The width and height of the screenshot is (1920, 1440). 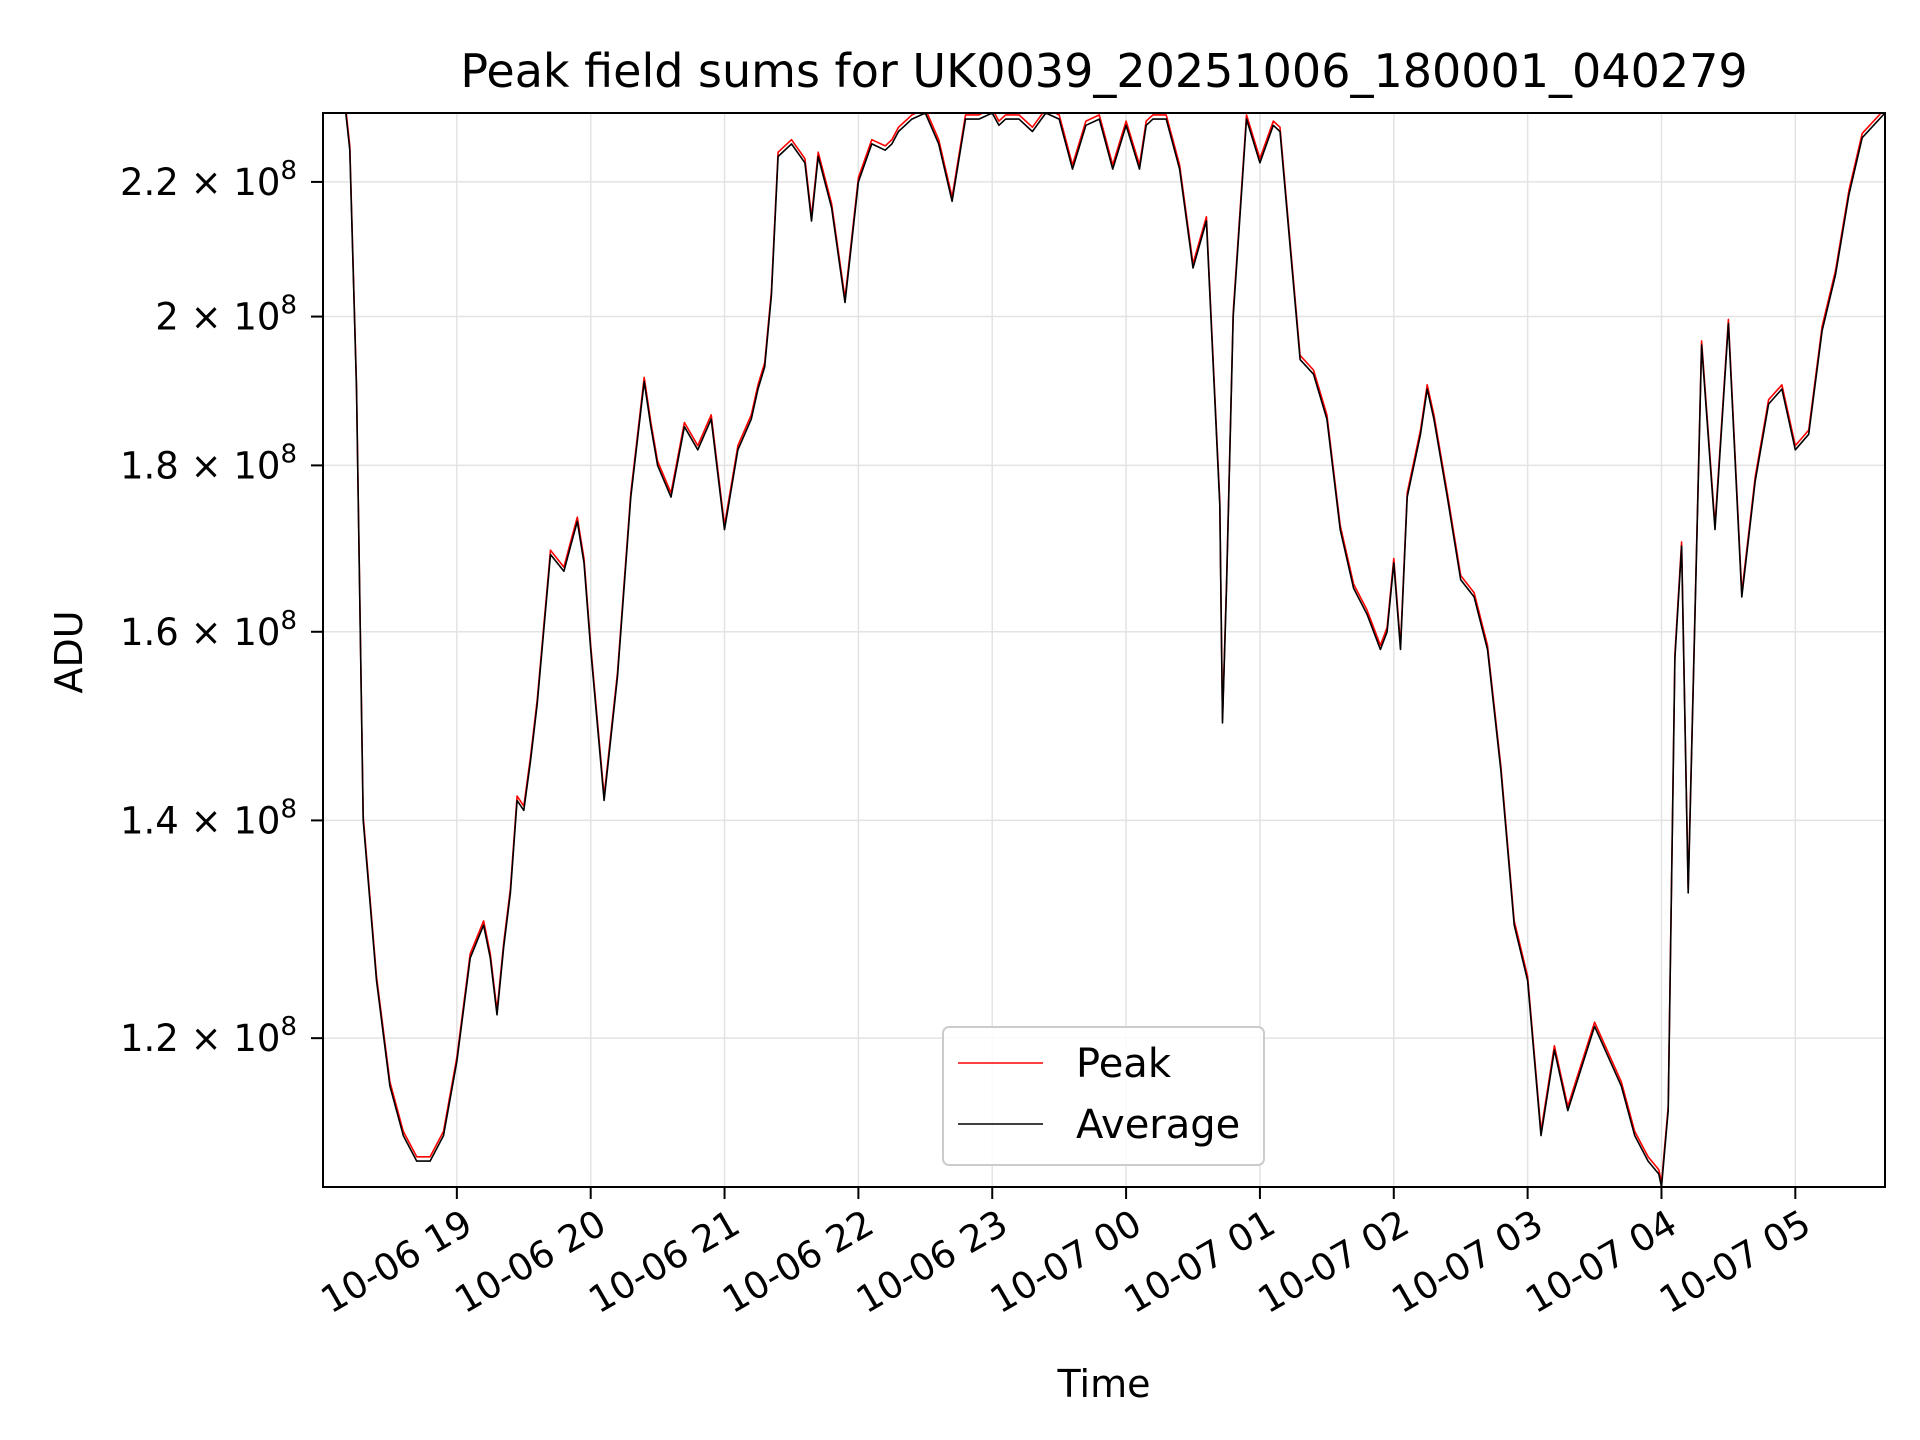 What do you see at coordinates (208, 818) in the screenshot?
I see `y-tick-label: 1.4 × 108` at bounding box center [208, 818].